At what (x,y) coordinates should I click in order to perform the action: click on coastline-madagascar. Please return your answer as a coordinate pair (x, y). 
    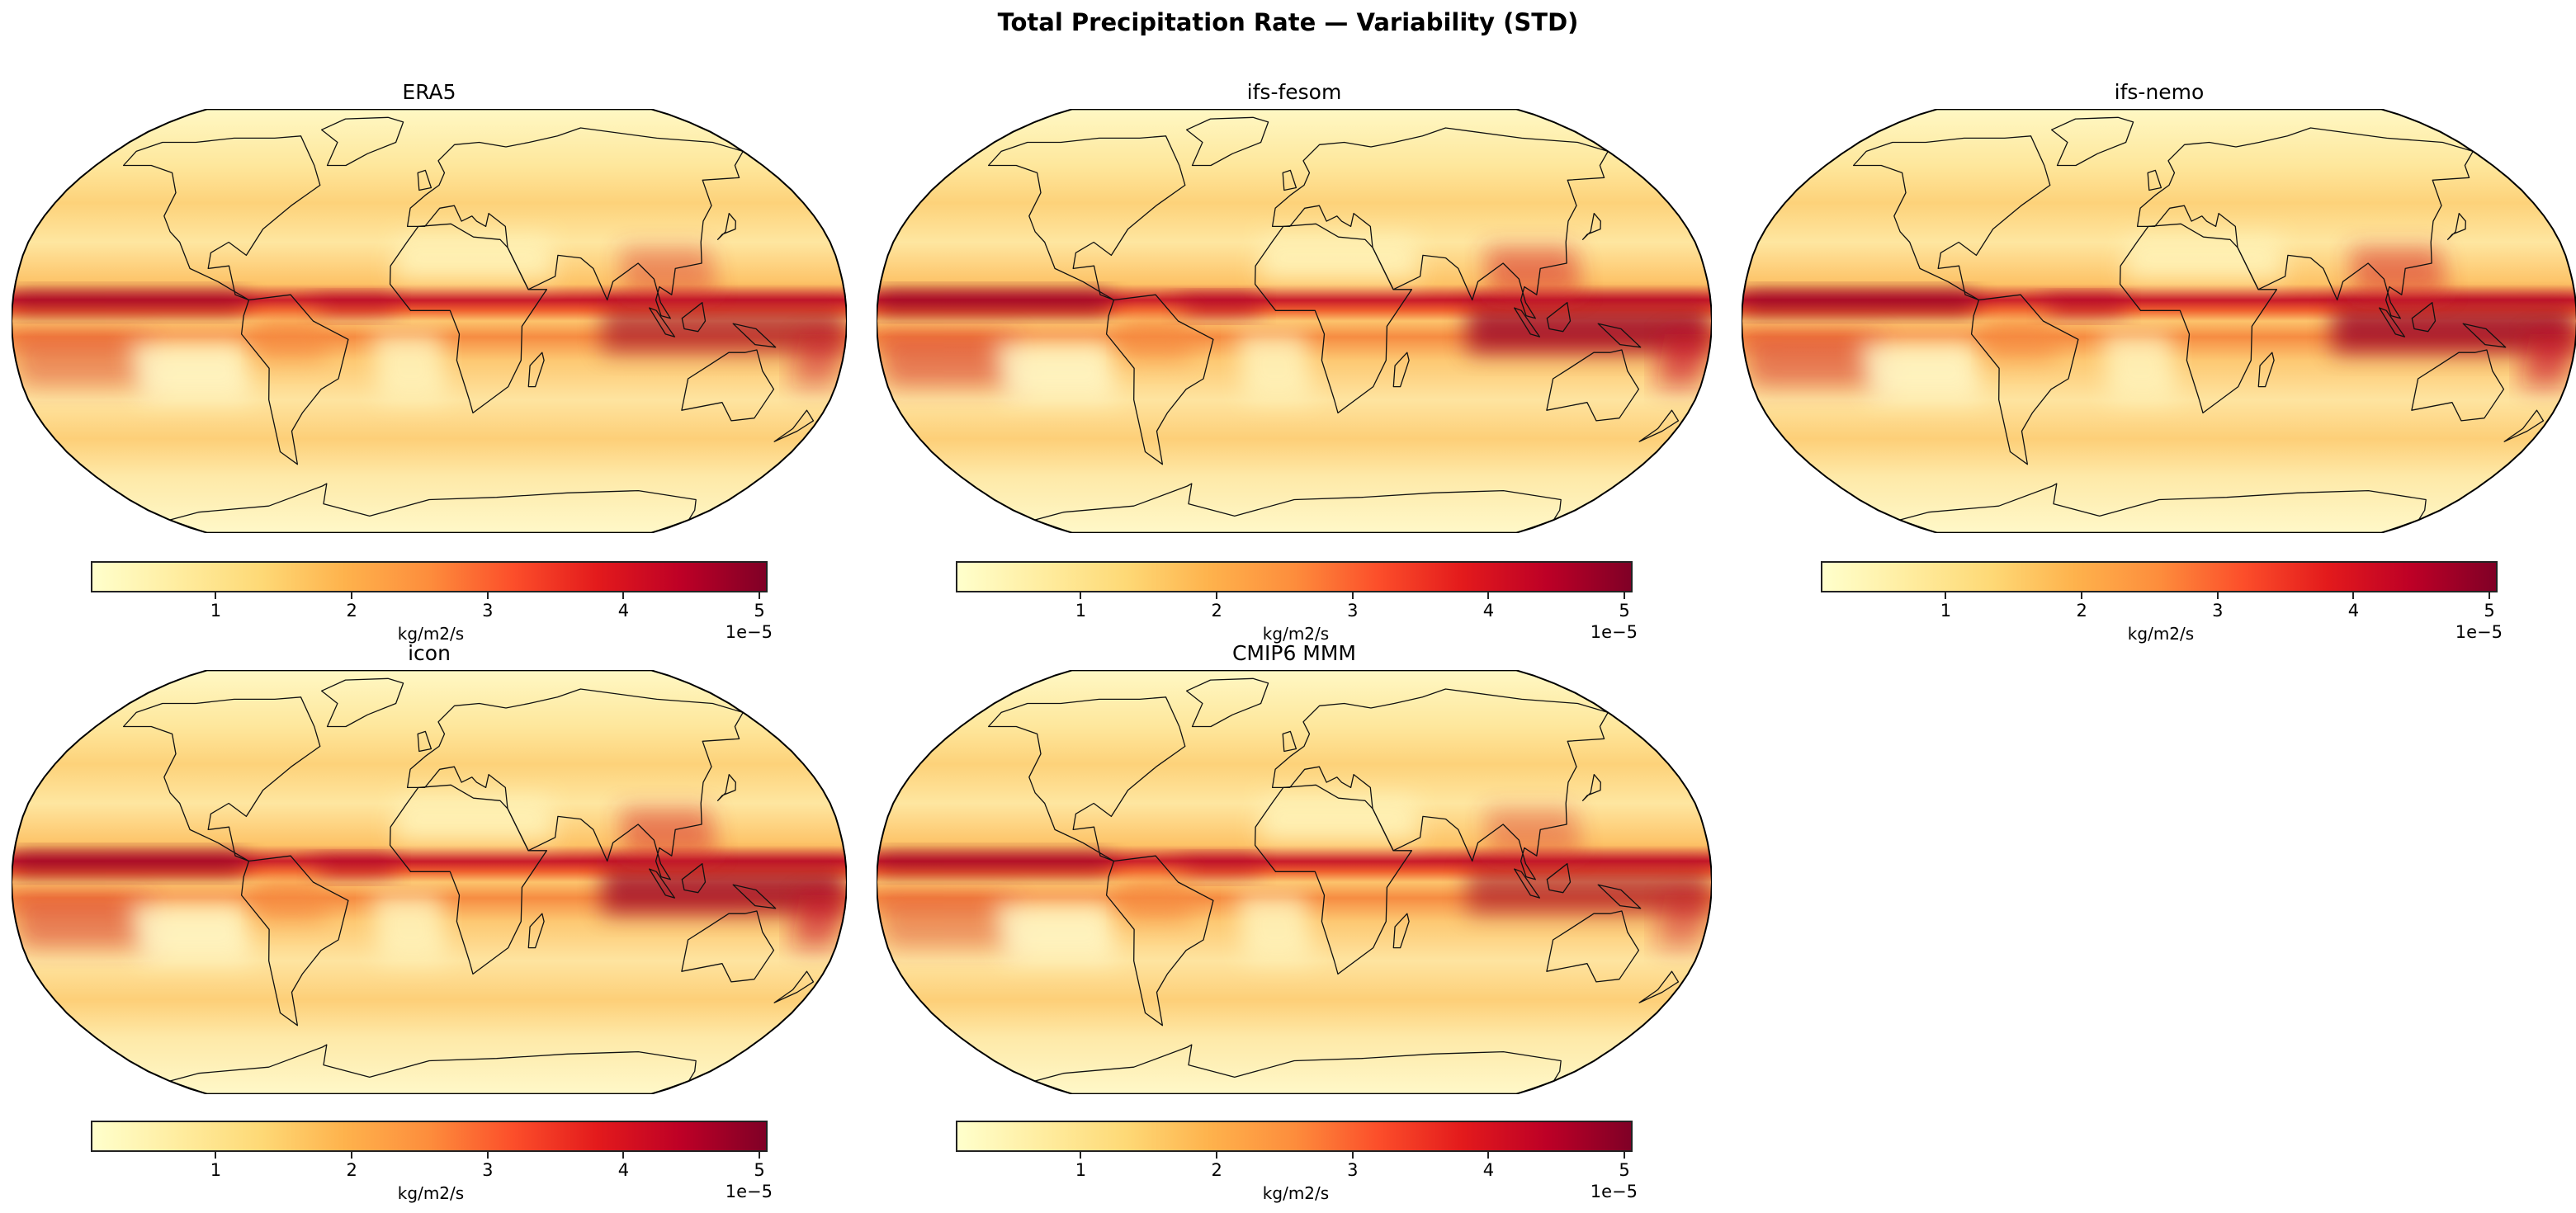
    Looking at the image, I should click on (1401, 370).